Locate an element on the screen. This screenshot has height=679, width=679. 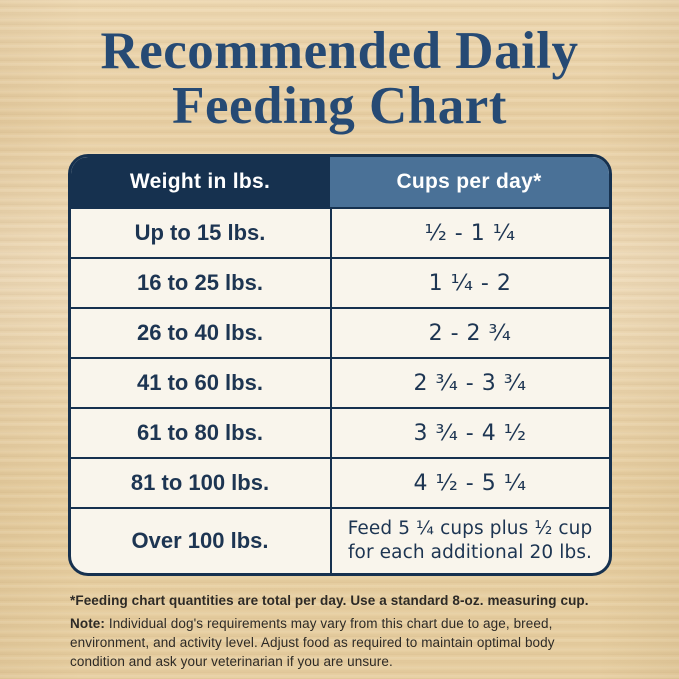
table-row: 16 to 25 lbs. 1 ¹⁄₄ - 2 is located at coordinates (339, 282).